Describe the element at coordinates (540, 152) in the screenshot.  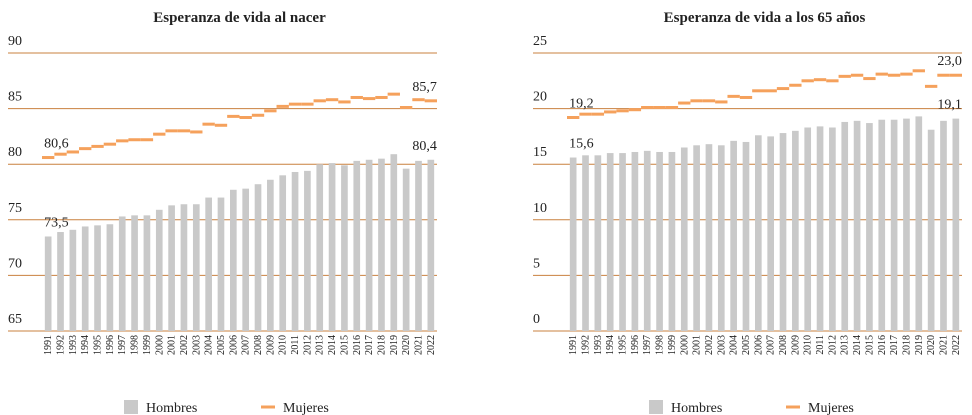
I see `y-tick-label: 15` at that location.